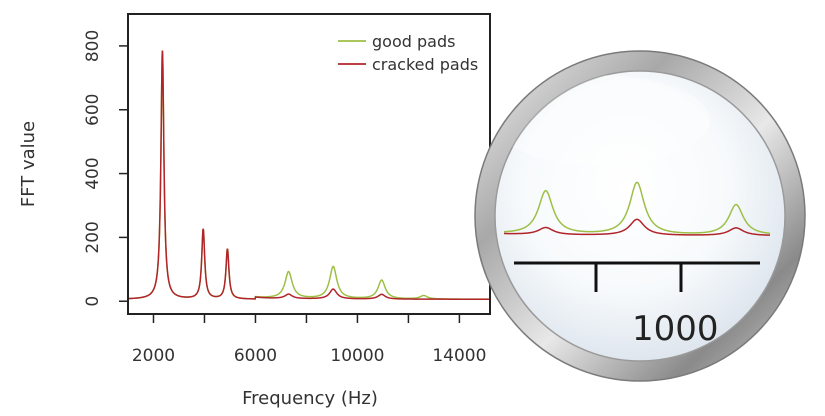 Image resolution: width=825 pixels, height=416 pixels. Describe the element at coordinates (93, 110) in the screenshot. I see `y-tick-label: 600` at that location.